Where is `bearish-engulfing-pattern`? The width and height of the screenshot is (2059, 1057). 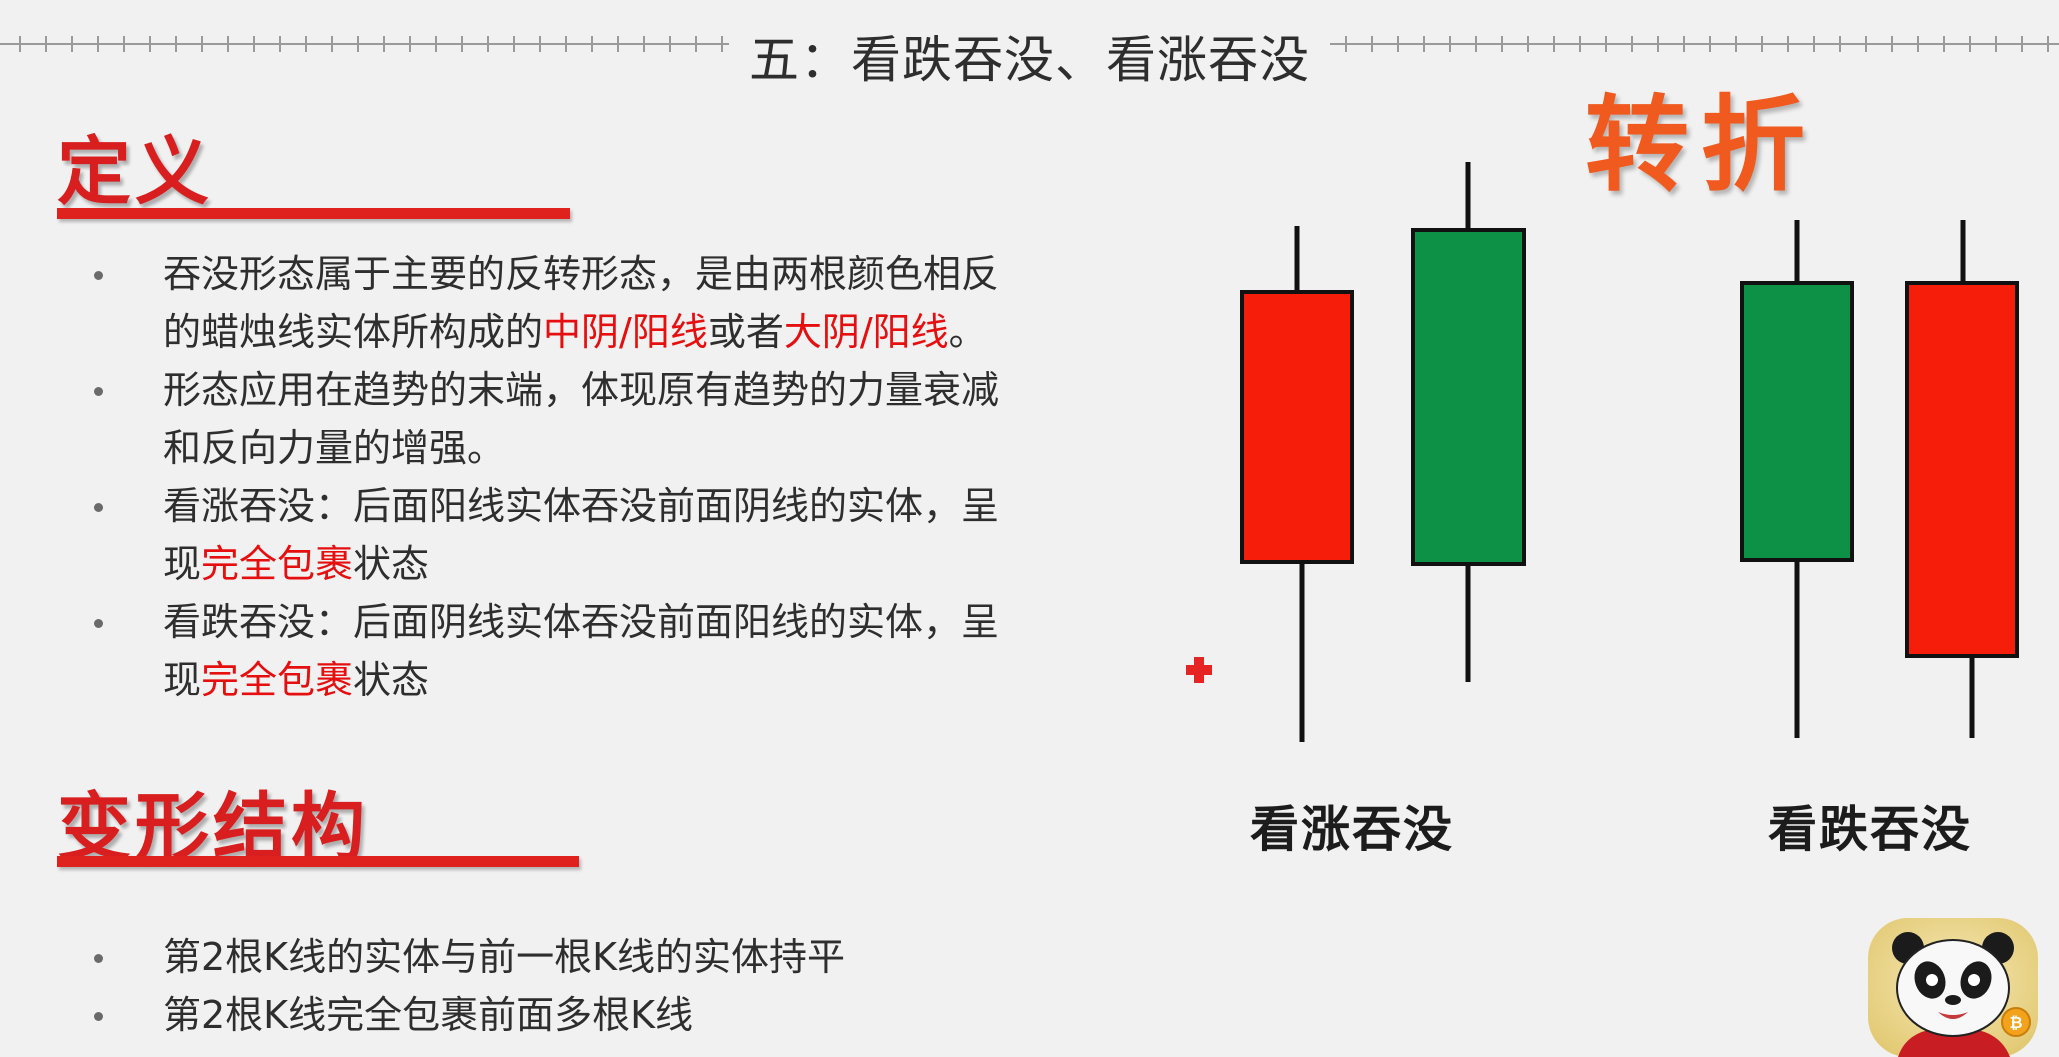 bearish-engulfing-pattern is located at coordinates (1879, 479).